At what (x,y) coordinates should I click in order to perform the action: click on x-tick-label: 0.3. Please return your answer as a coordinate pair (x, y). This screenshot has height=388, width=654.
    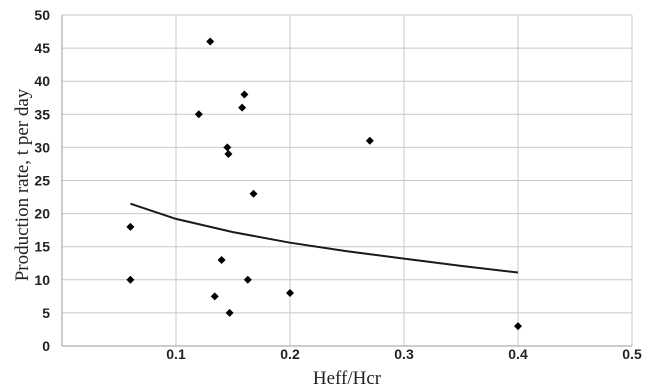
    Looking at the image, I should click on (404, 354).